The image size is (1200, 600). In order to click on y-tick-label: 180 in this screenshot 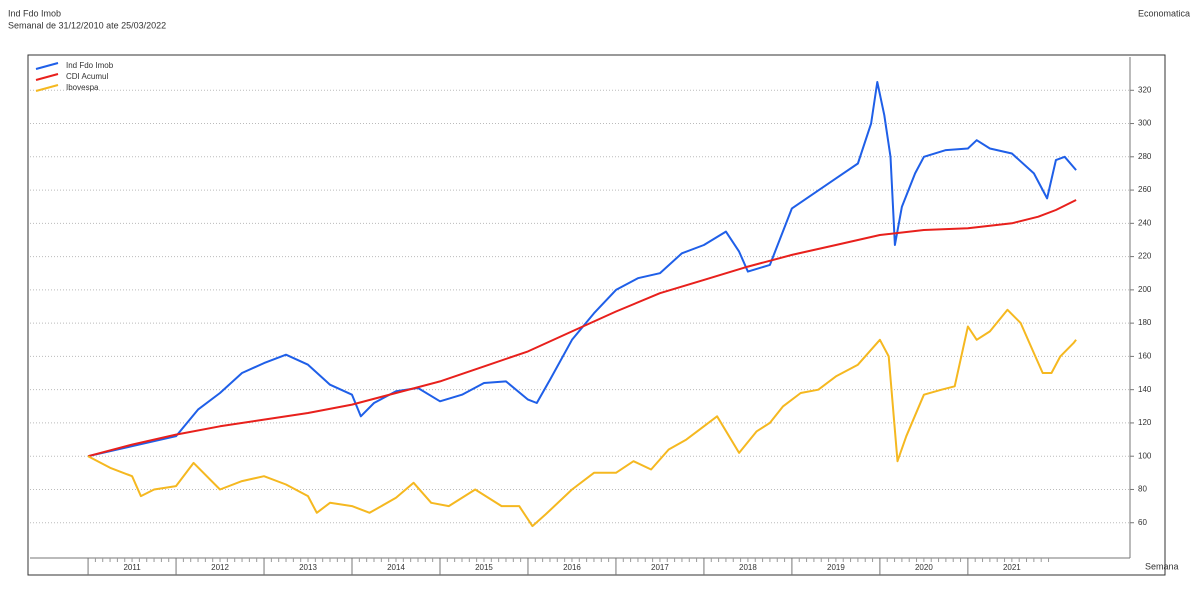, I will do `click(1145, 322)`.